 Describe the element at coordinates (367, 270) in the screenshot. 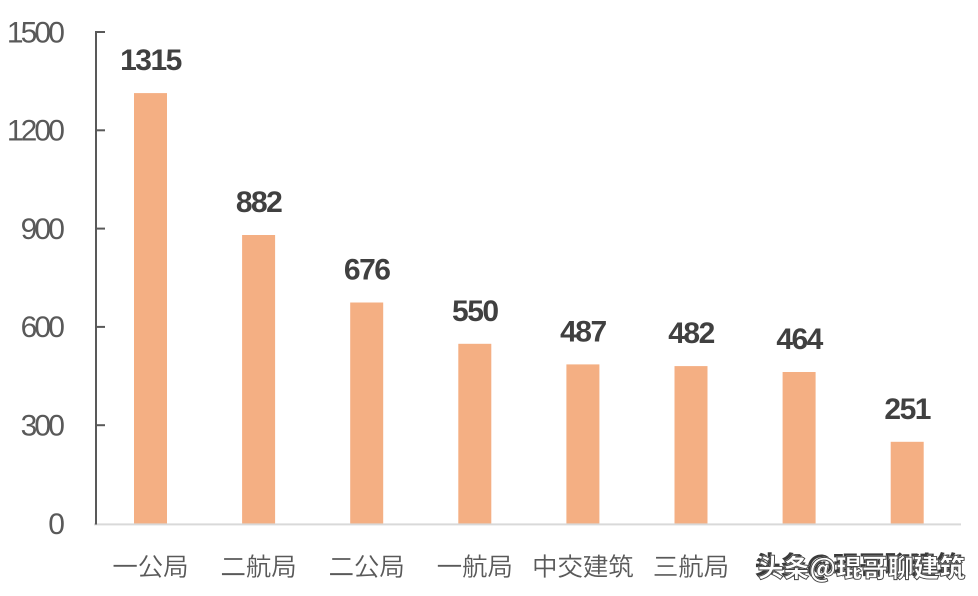

I see `svg-text: 676` at that location.